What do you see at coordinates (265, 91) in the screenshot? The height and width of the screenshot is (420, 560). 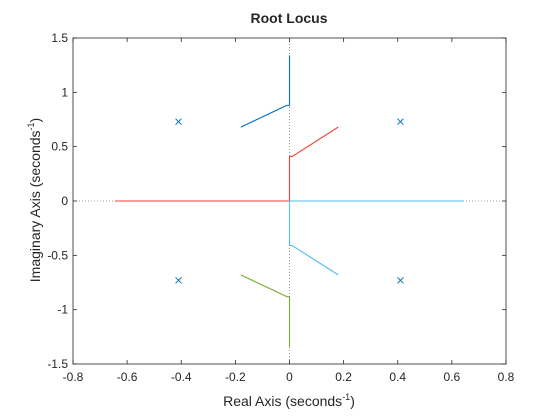 I see `locus-branch-blue` at bounding box center [265, 91].